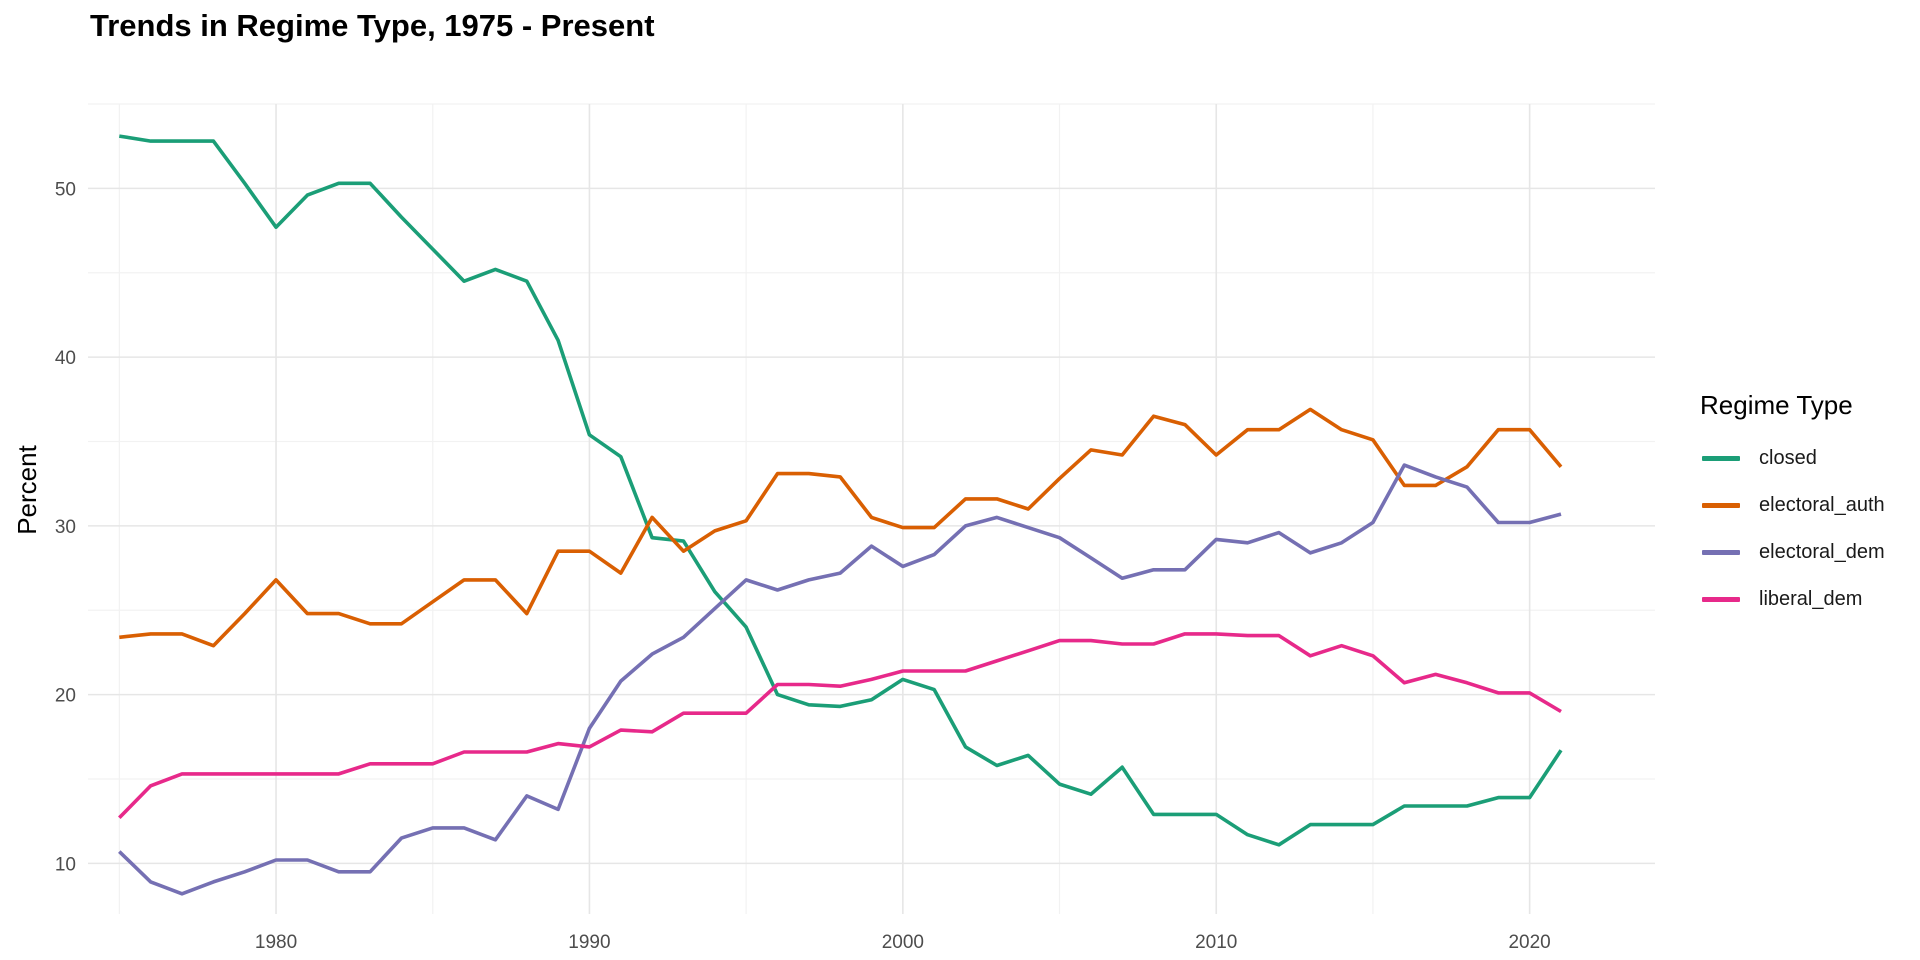 The height and width of the screenshot is (960, 1920). Describe the element at coordinates (1721, 552) in the screenshot. I see `legend-key-electoral-dem` at that location.